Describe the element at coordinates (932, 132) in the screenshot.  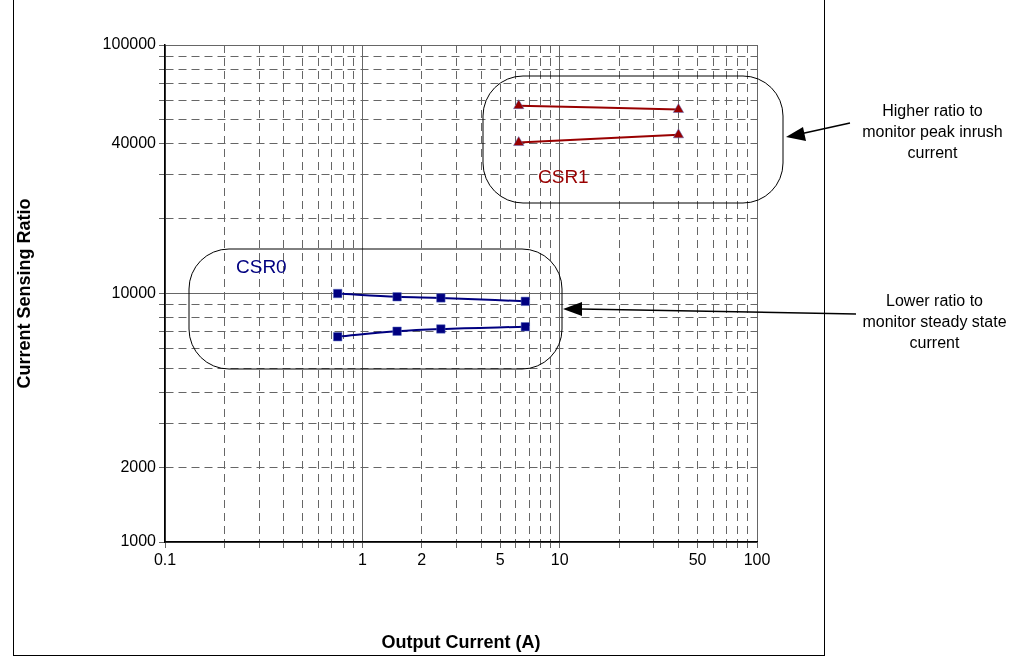
I see `text: Higher ratio to monitor peak inrush current` at that location.